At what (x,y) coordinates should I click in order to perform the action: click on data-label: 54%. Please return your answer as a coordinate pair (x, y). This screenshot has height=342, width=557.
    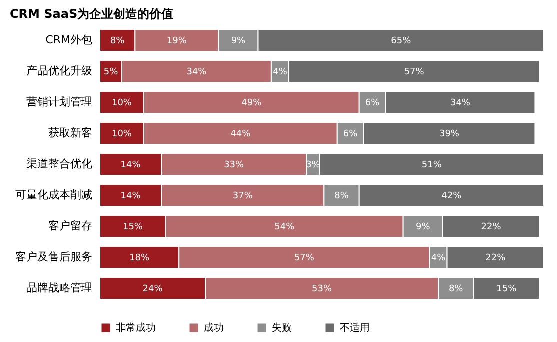
    Looking at the image, I should click on (285, 227).